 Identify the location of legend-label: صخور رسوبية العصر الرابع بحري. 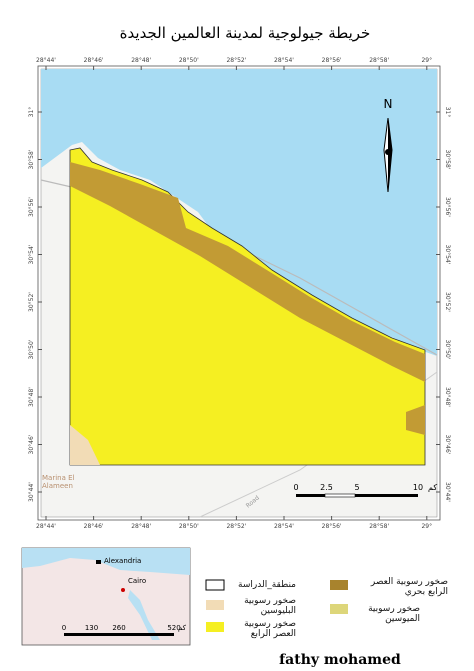
(409, 587).